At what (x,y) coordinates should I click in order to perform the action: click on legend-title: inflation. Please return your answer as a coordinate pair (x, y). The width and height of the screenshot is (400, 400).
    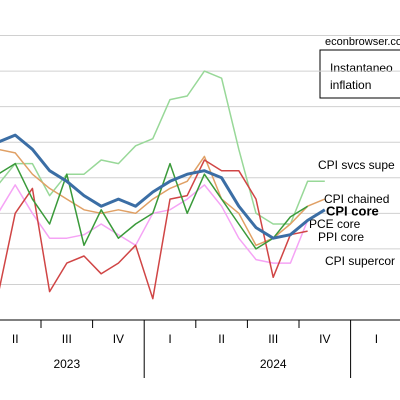
    Looking at the image, I should click on (350, 85).